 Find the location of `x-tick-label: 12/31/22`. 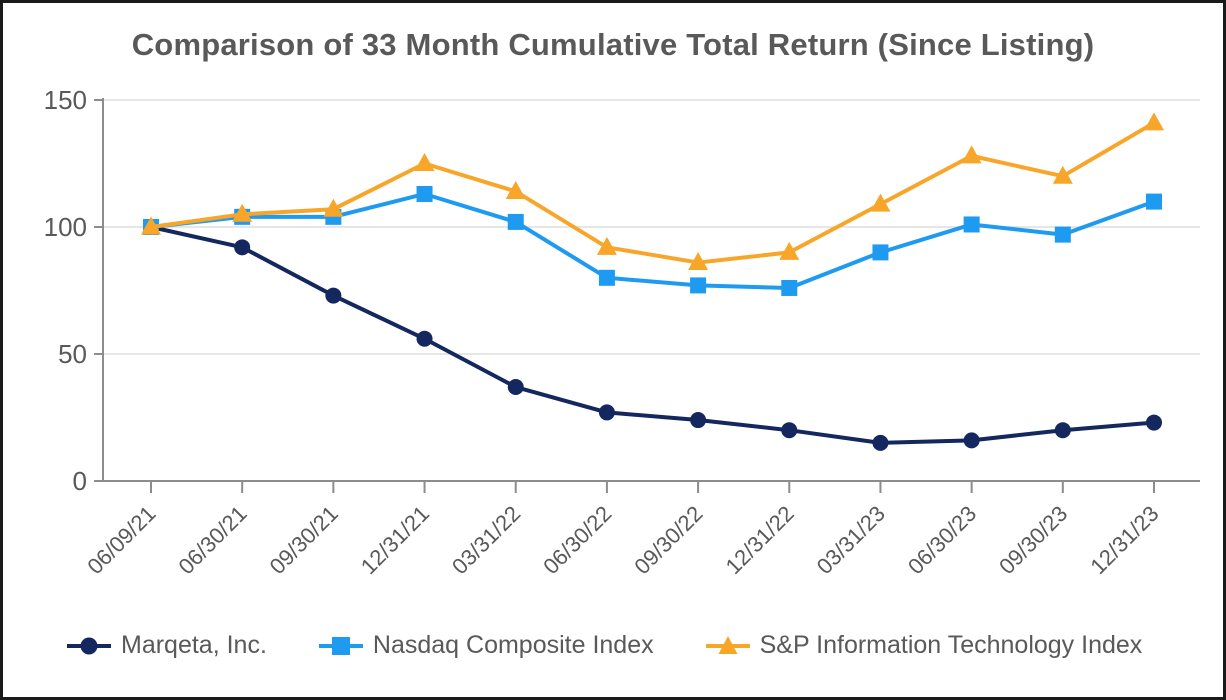

x-tick-label: 12/31/22 is located at coordinates (760, 540).